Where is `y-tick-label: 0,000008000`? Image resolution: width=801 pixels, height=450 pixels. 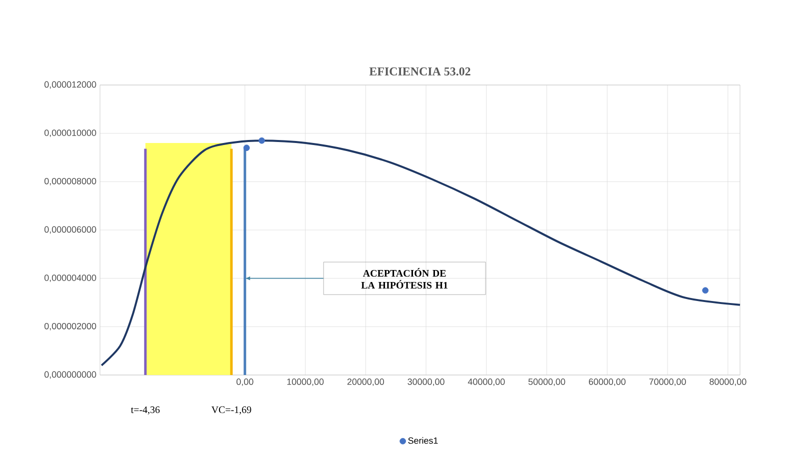
y-tick-label: 0,000008000 is located at coordinates (70, 182).